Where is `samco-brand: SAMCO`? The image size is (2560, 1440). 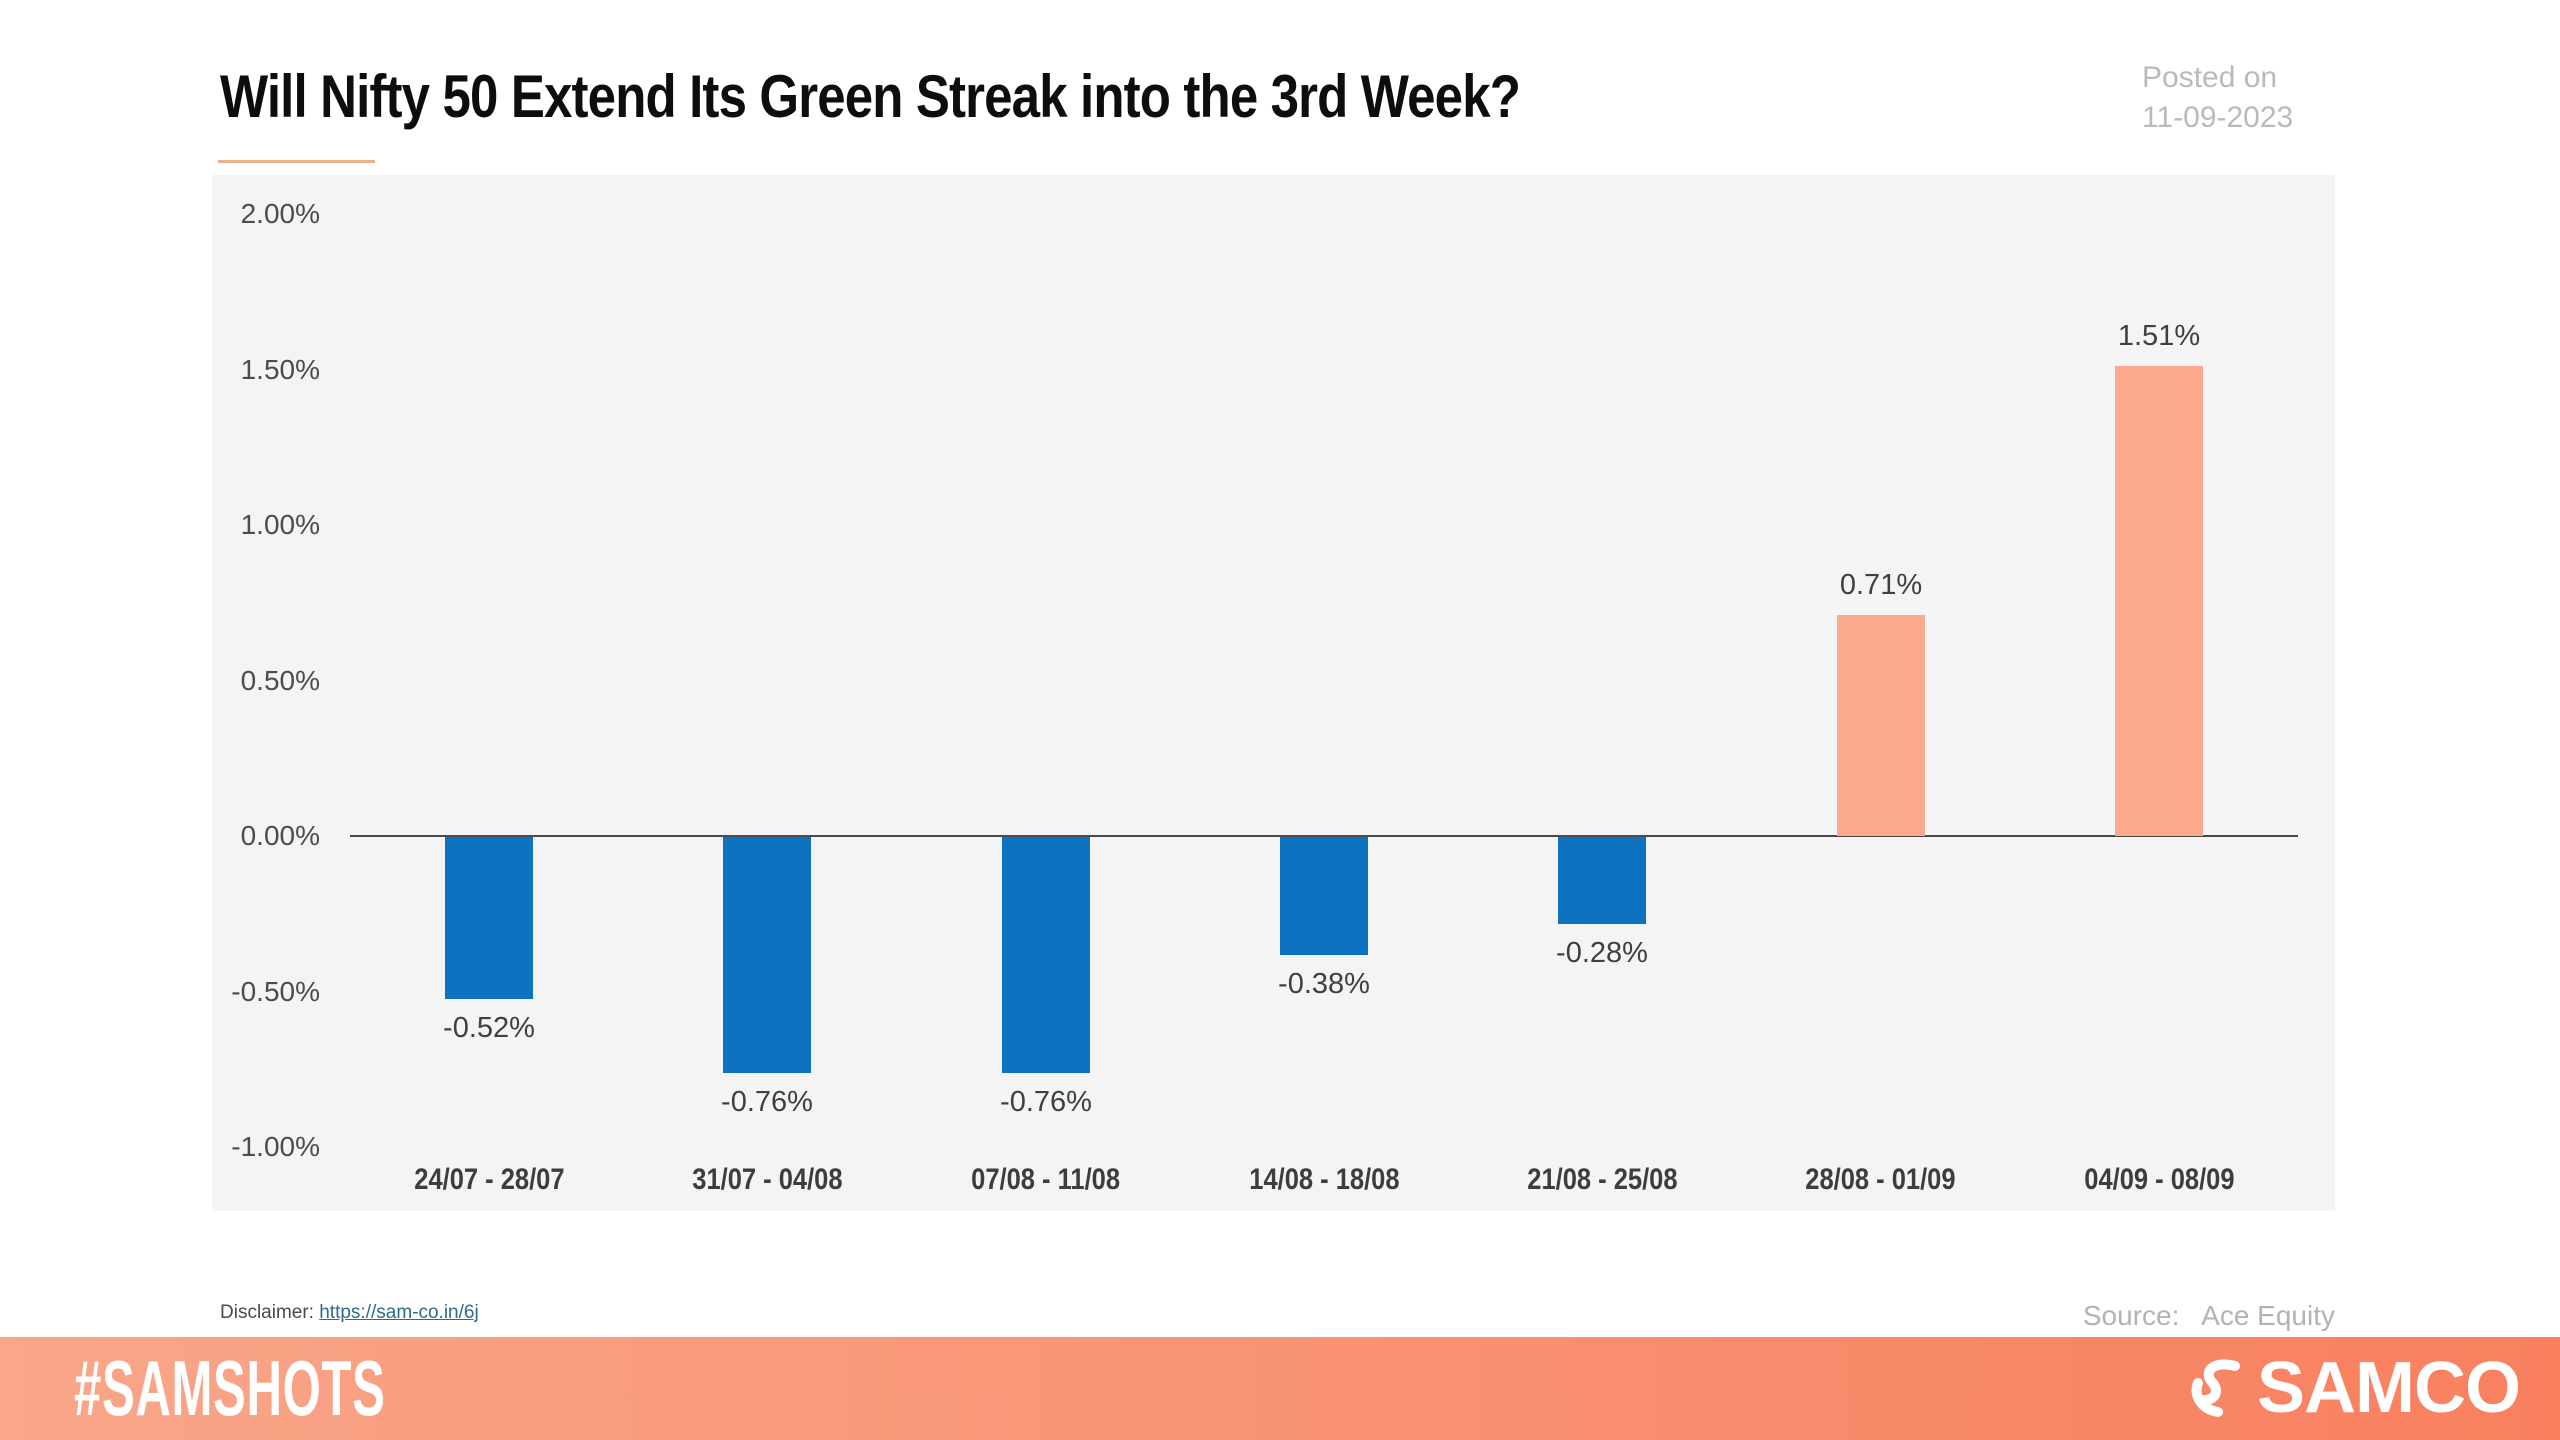 samco-brand: SAMCO is located at coordinates (2353, 1388).